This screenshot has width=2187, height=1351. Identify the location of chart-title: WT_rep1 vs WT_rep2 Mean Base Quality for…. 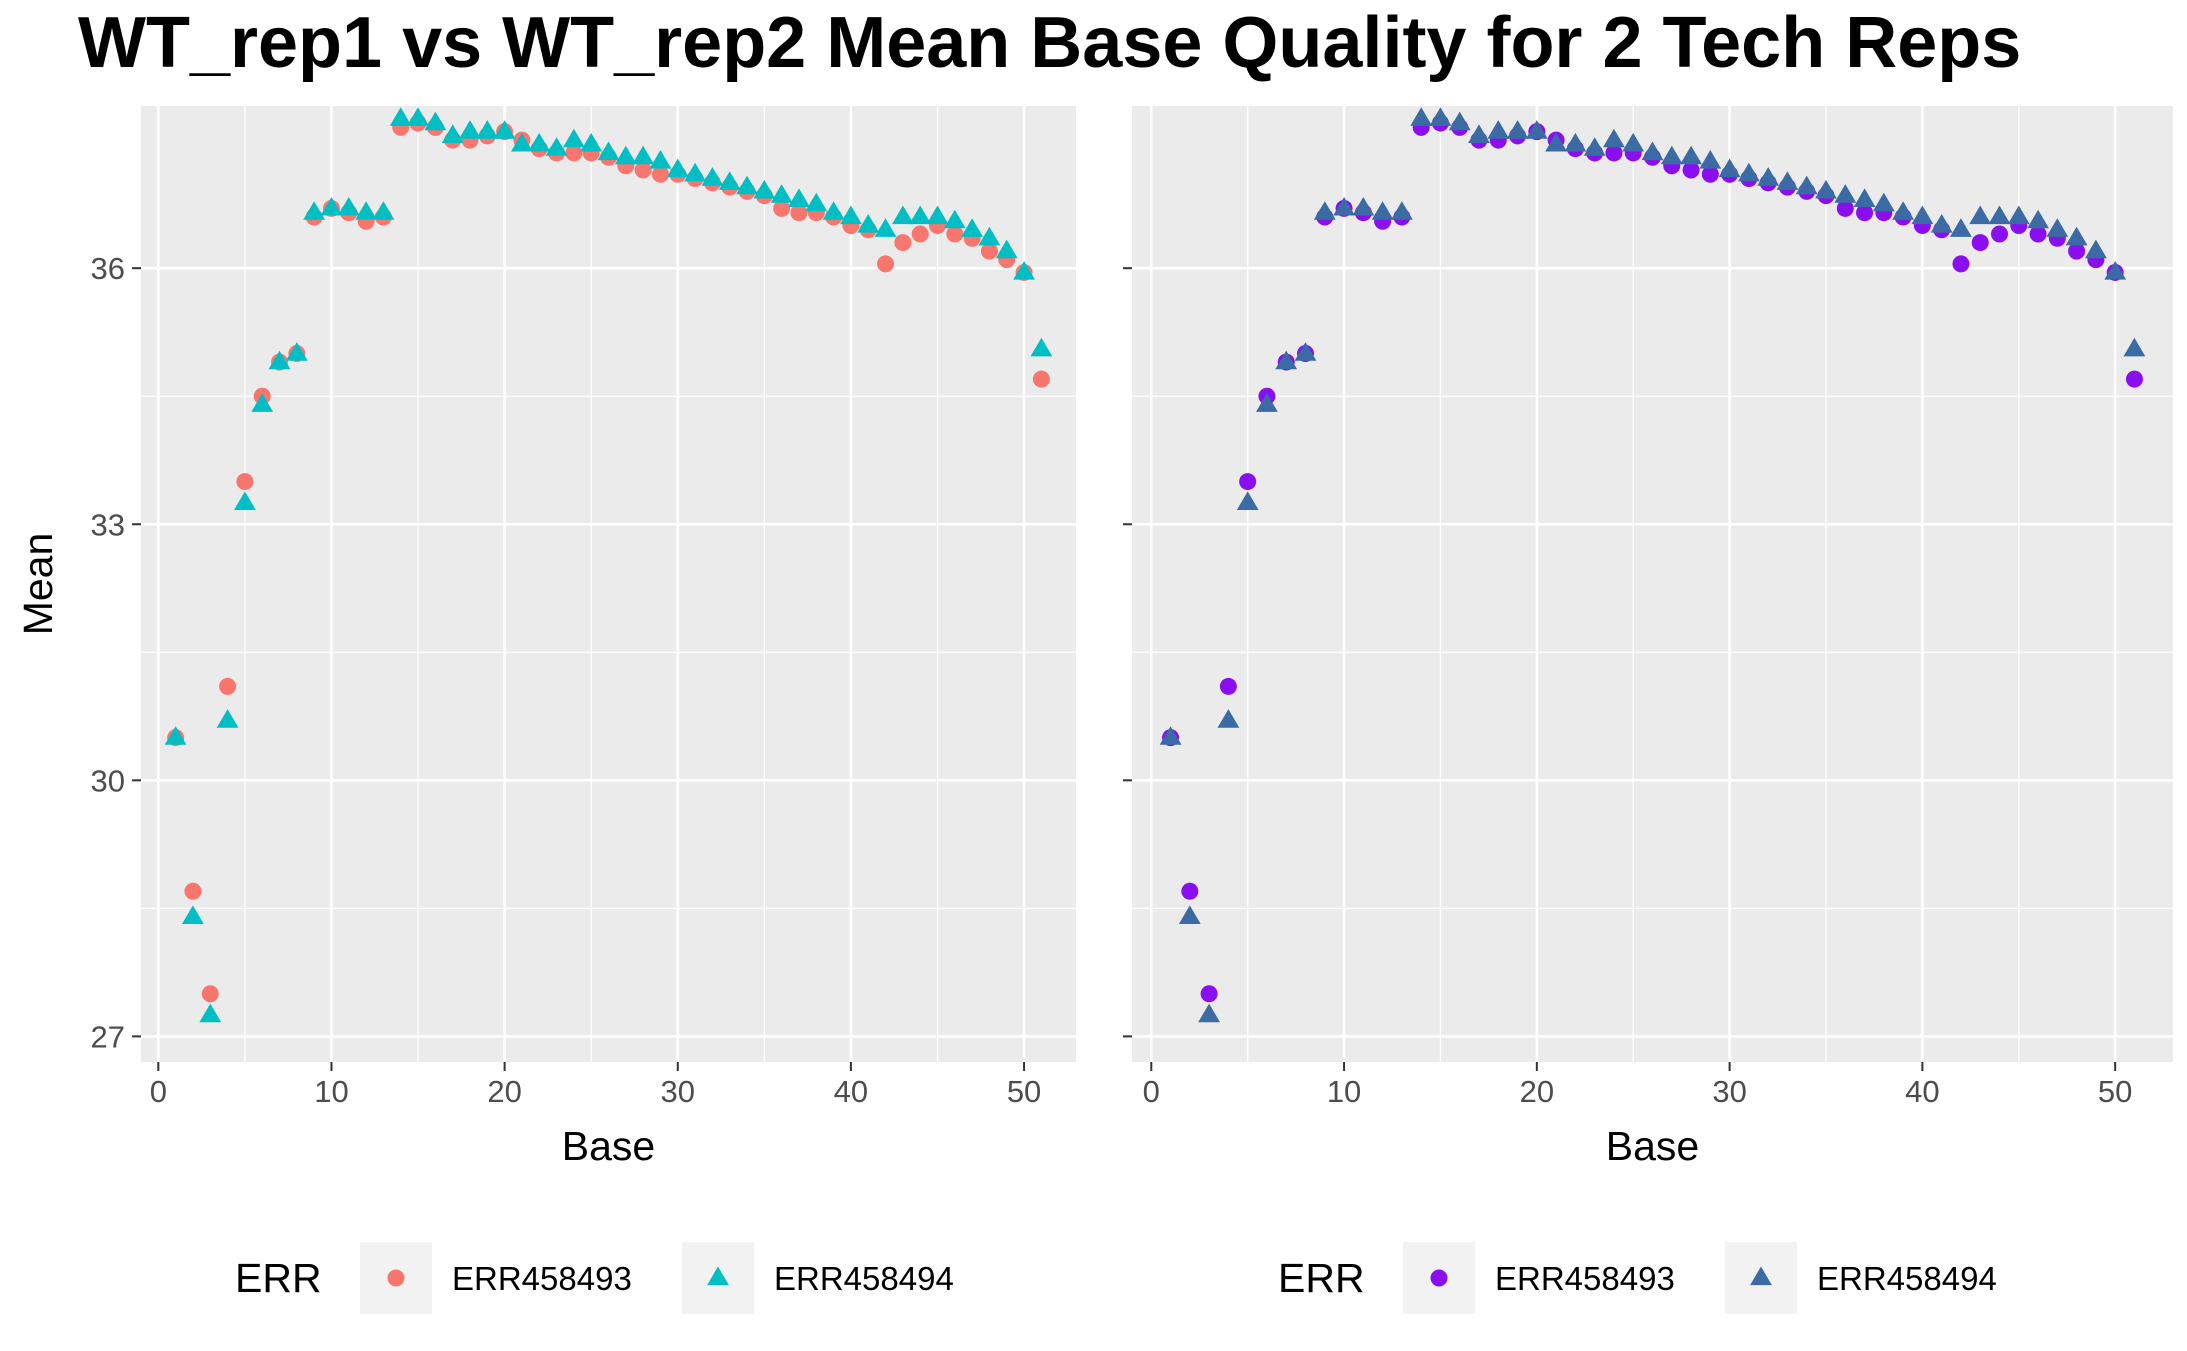
(1049, 43).